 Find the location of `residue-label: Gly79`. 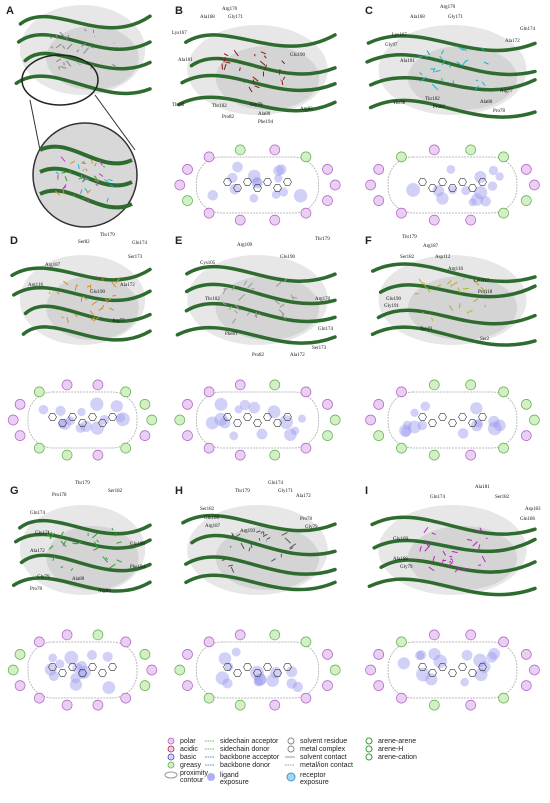

residue-label: Gly79 is located at coordinates (256, 105).